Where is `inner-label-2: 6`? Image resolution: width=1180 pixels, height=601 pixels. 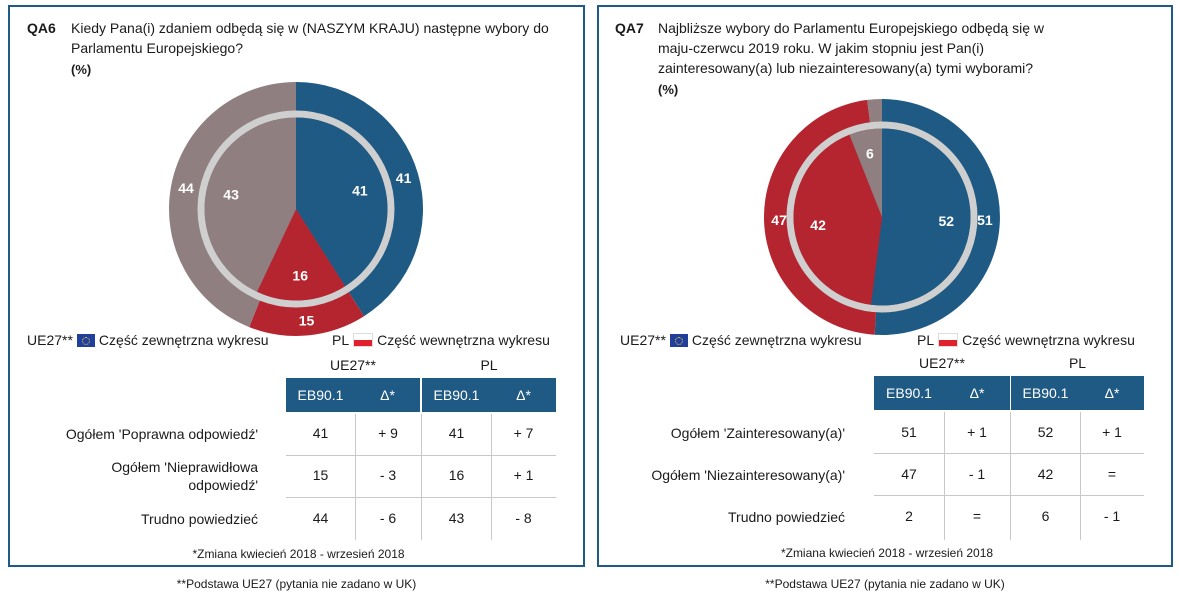
inner-label-2: 6 is located at coordinates (870, 154).